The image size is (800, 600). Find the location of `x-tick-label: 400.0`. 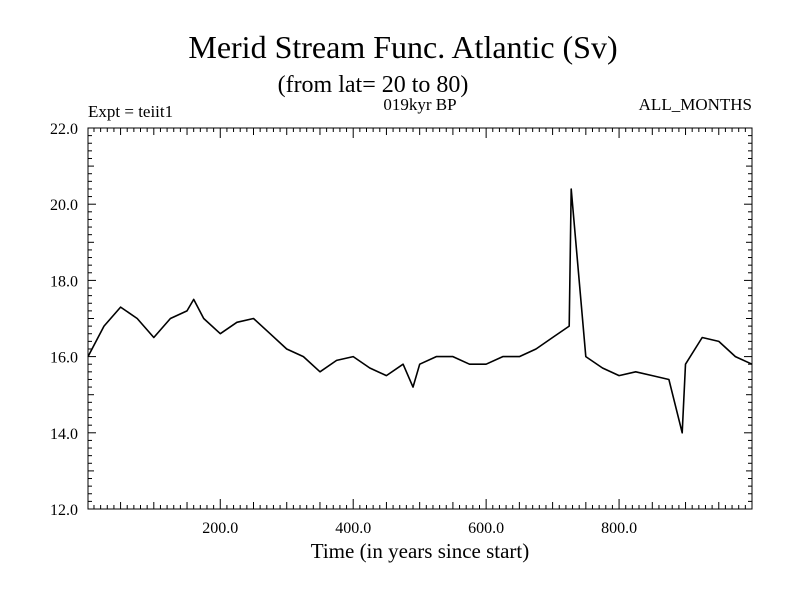

x-tick-label: 400.0 is located at coordinates (353, 528).